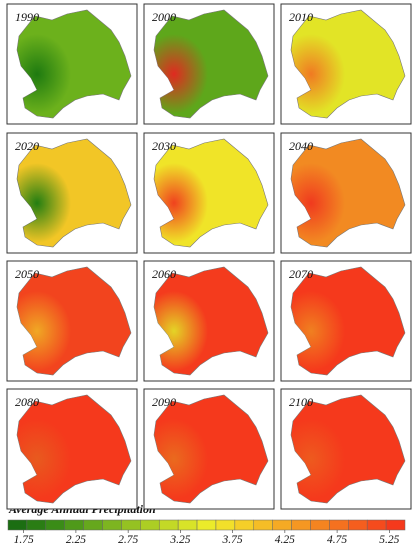 The image size is (419, 550). I want to click on panel-year: 2090, so click(164, 402).